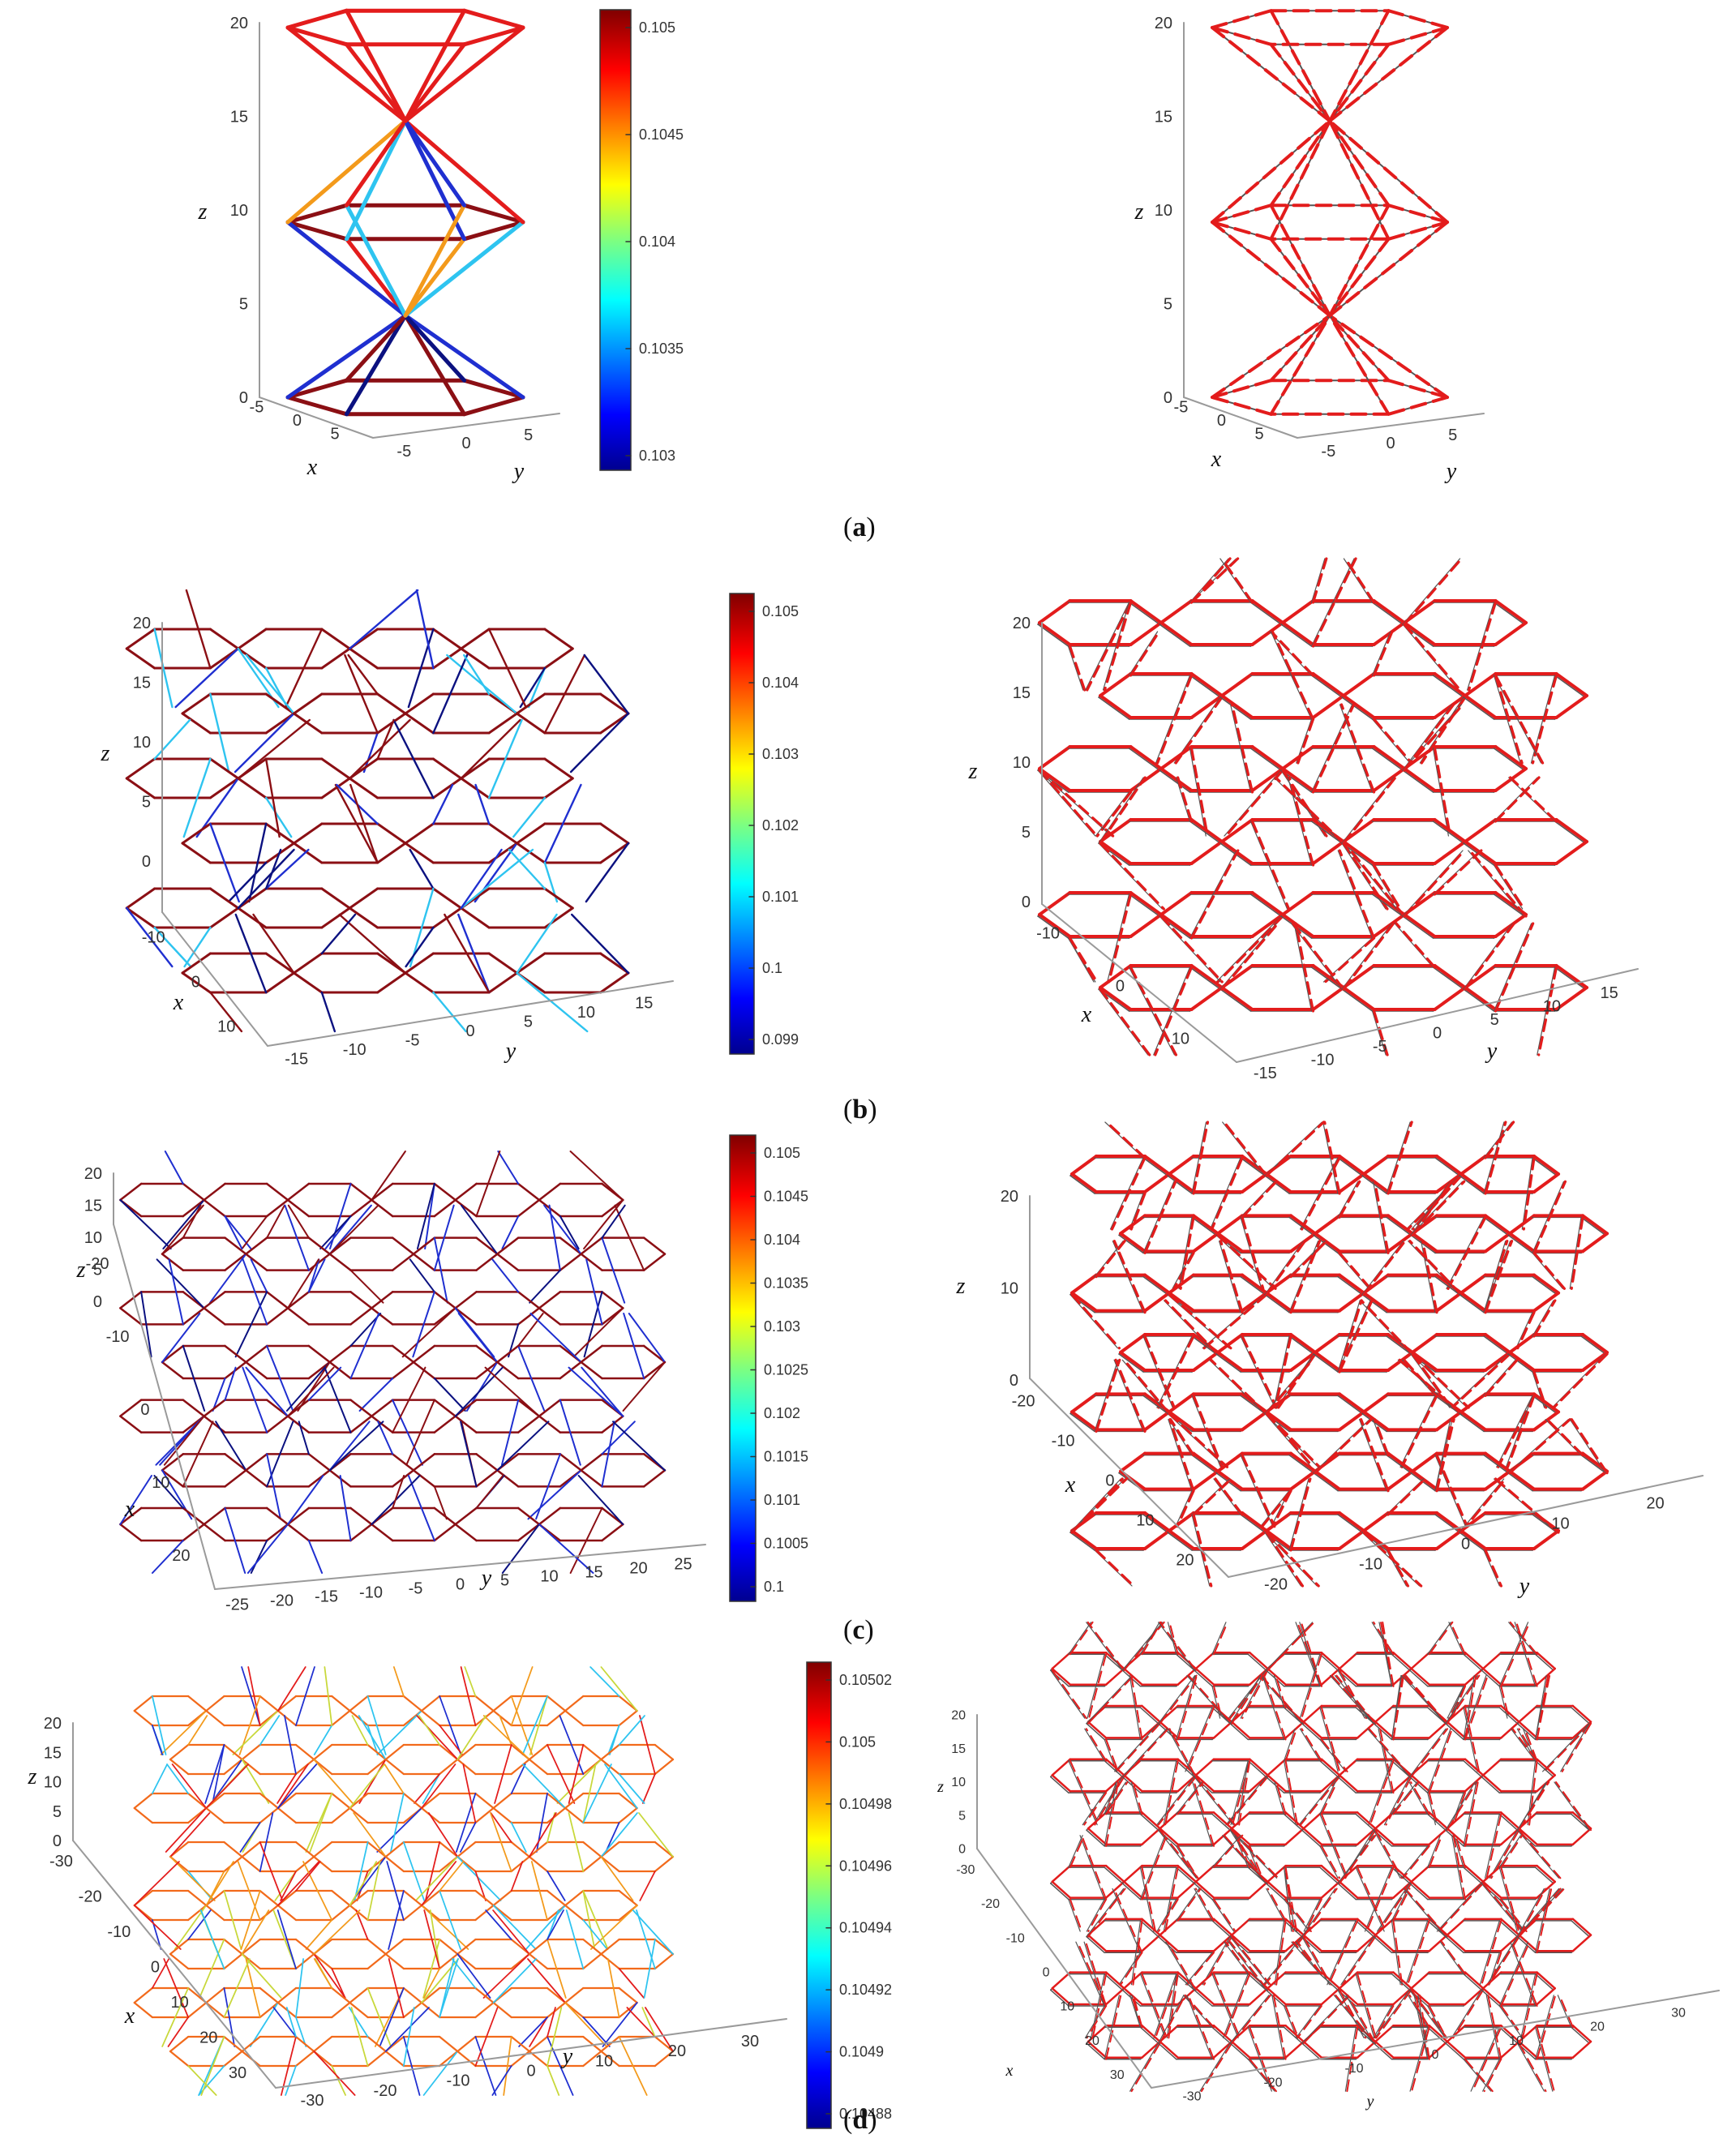  Describe the element at coordinates (312, 2101) in the screenshot. I see `y-tick-label: -30` at that location.